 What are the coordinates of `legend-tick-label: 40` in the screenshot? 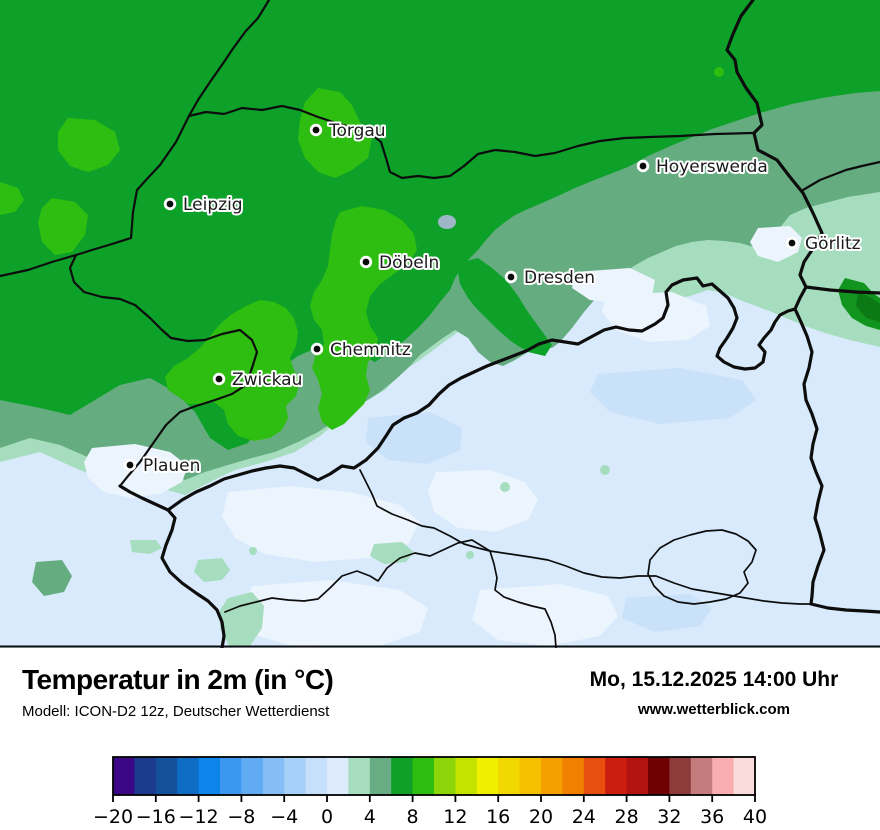 It's located at (755, 817).